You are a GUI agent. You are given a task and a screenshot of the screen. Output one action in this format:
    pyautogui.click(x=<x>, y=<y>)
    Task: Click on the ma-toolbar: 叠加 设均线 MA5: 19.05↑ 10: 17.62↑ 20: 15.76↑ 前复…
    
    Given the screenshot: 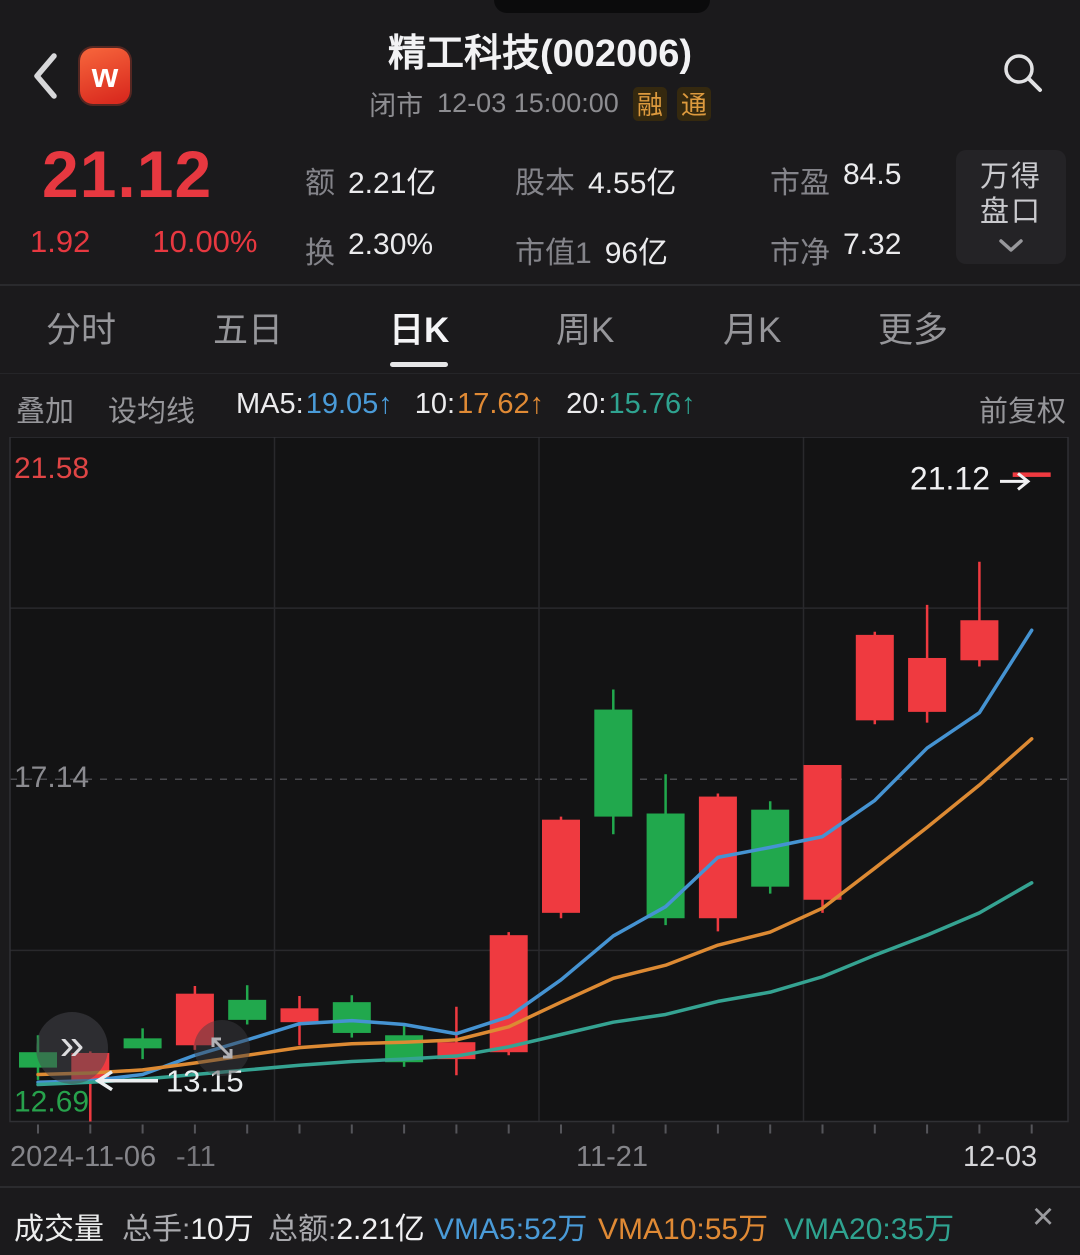 What is the action you would take?
    pyautogui.click(x=540, y=410)
    